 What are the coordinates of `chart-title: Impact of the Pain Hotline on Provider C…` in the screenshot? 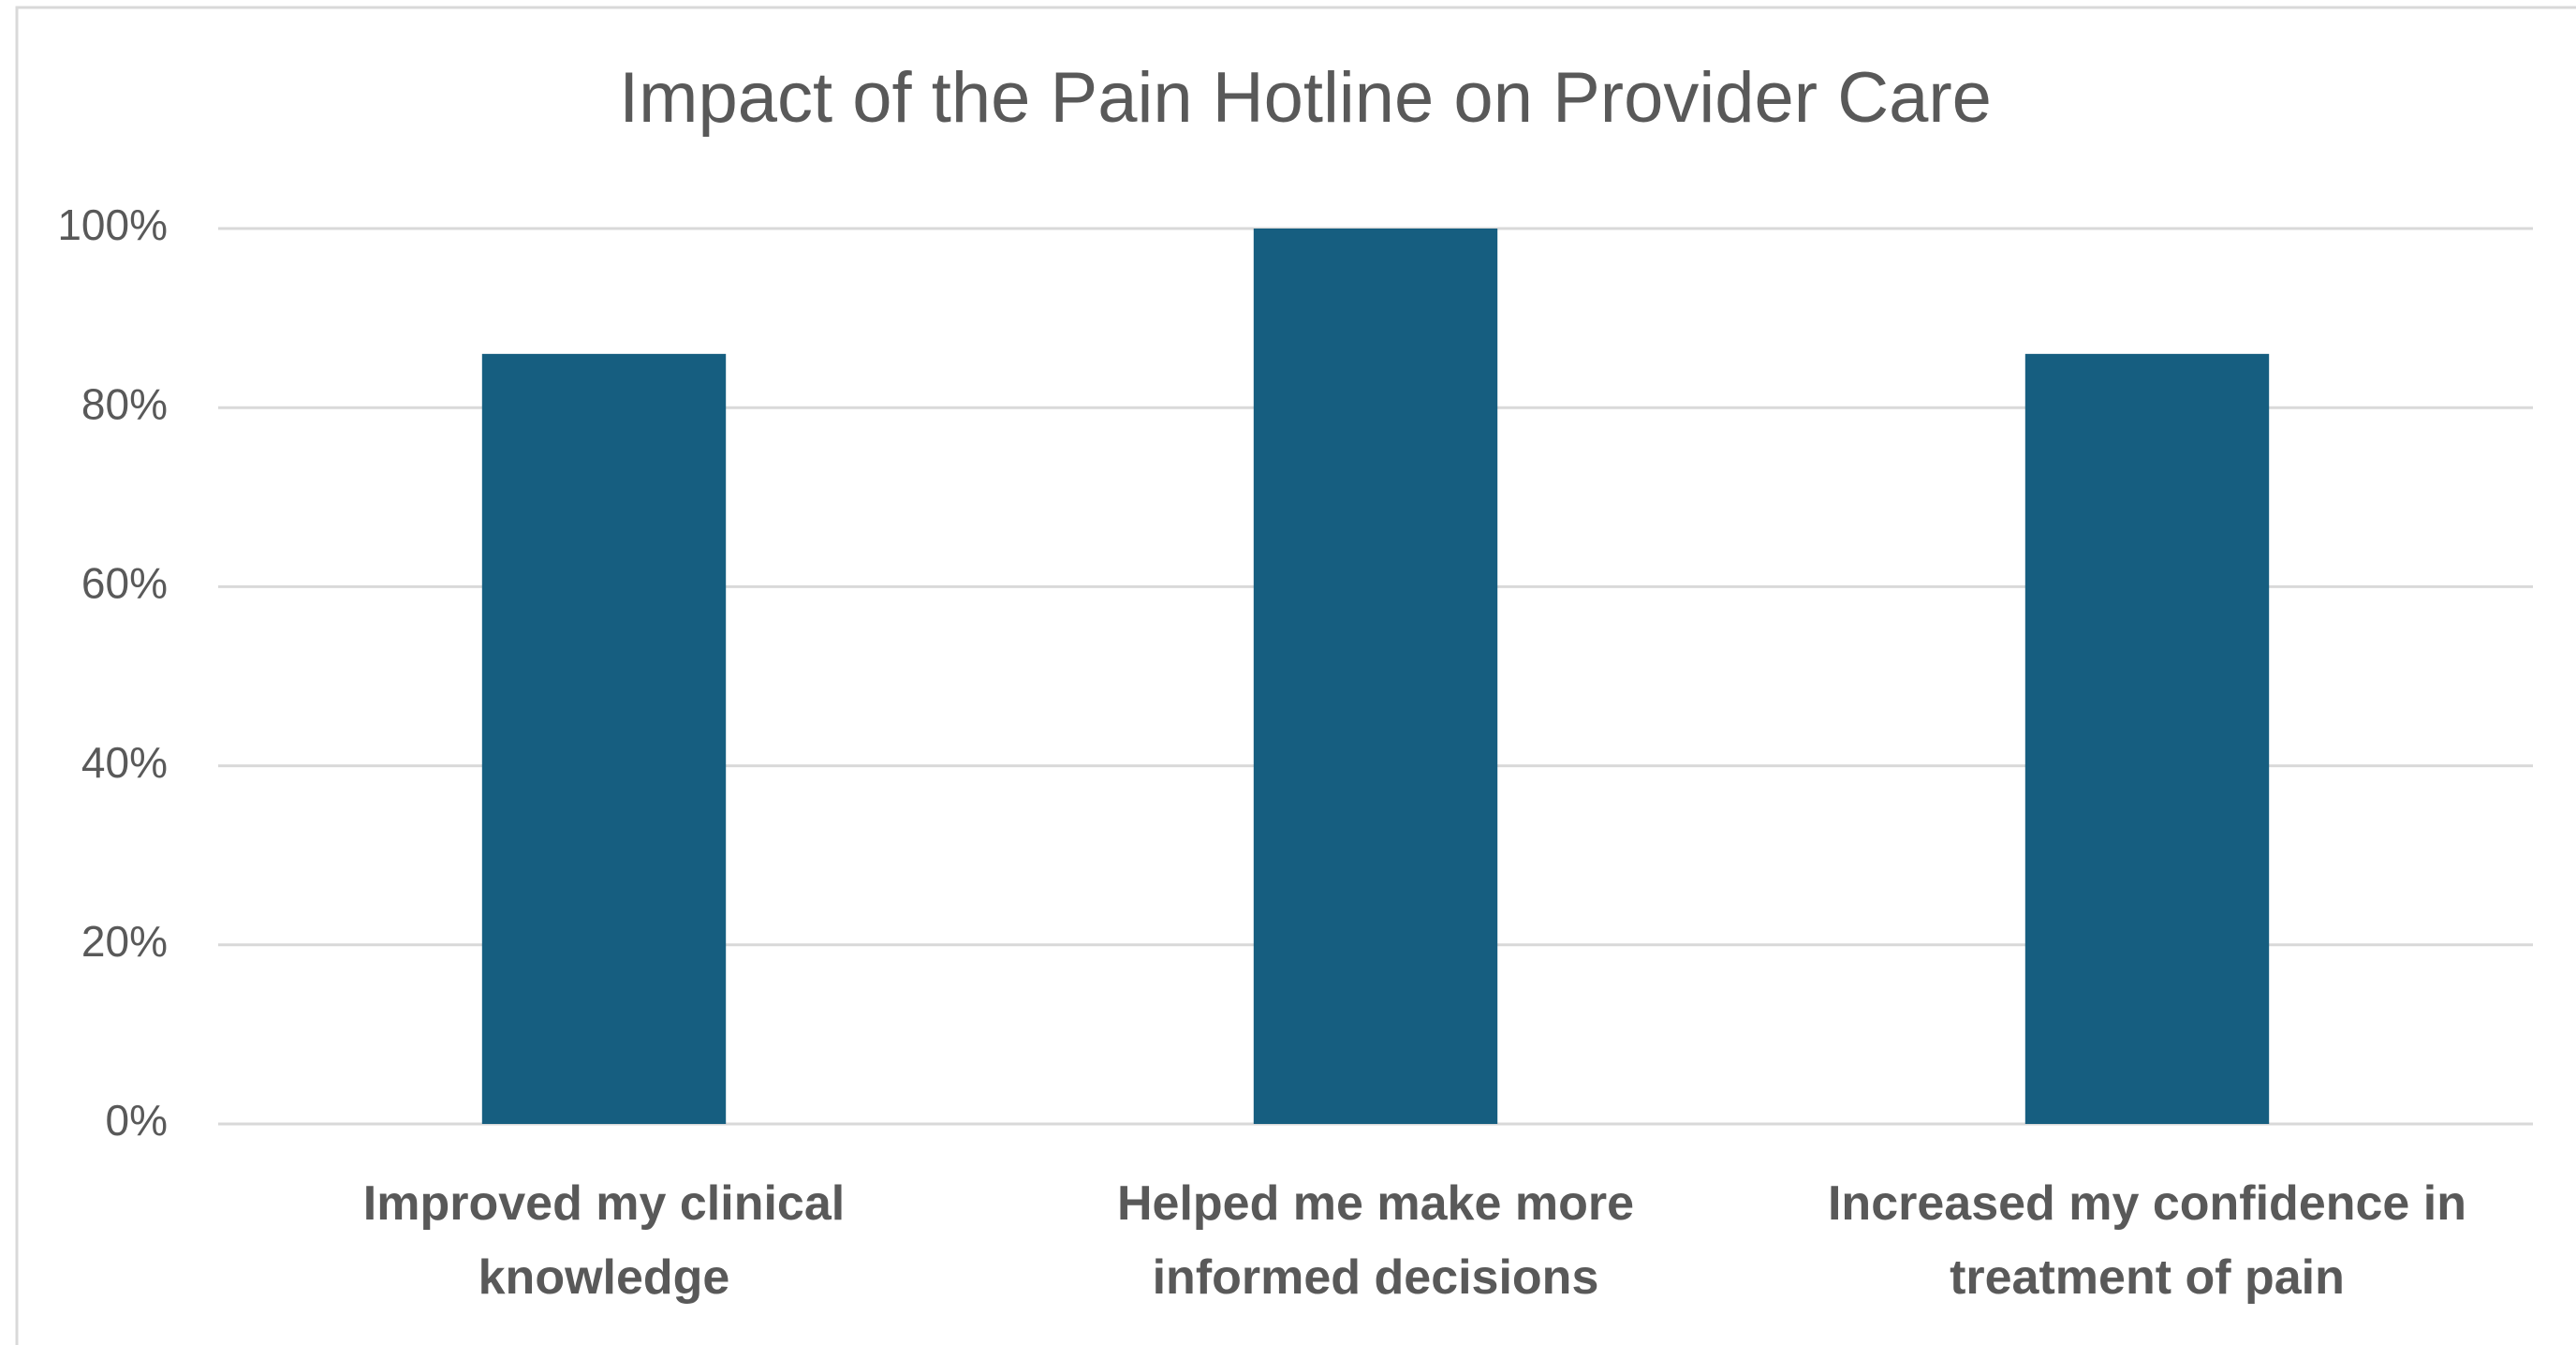 It's located at (1305, 98).